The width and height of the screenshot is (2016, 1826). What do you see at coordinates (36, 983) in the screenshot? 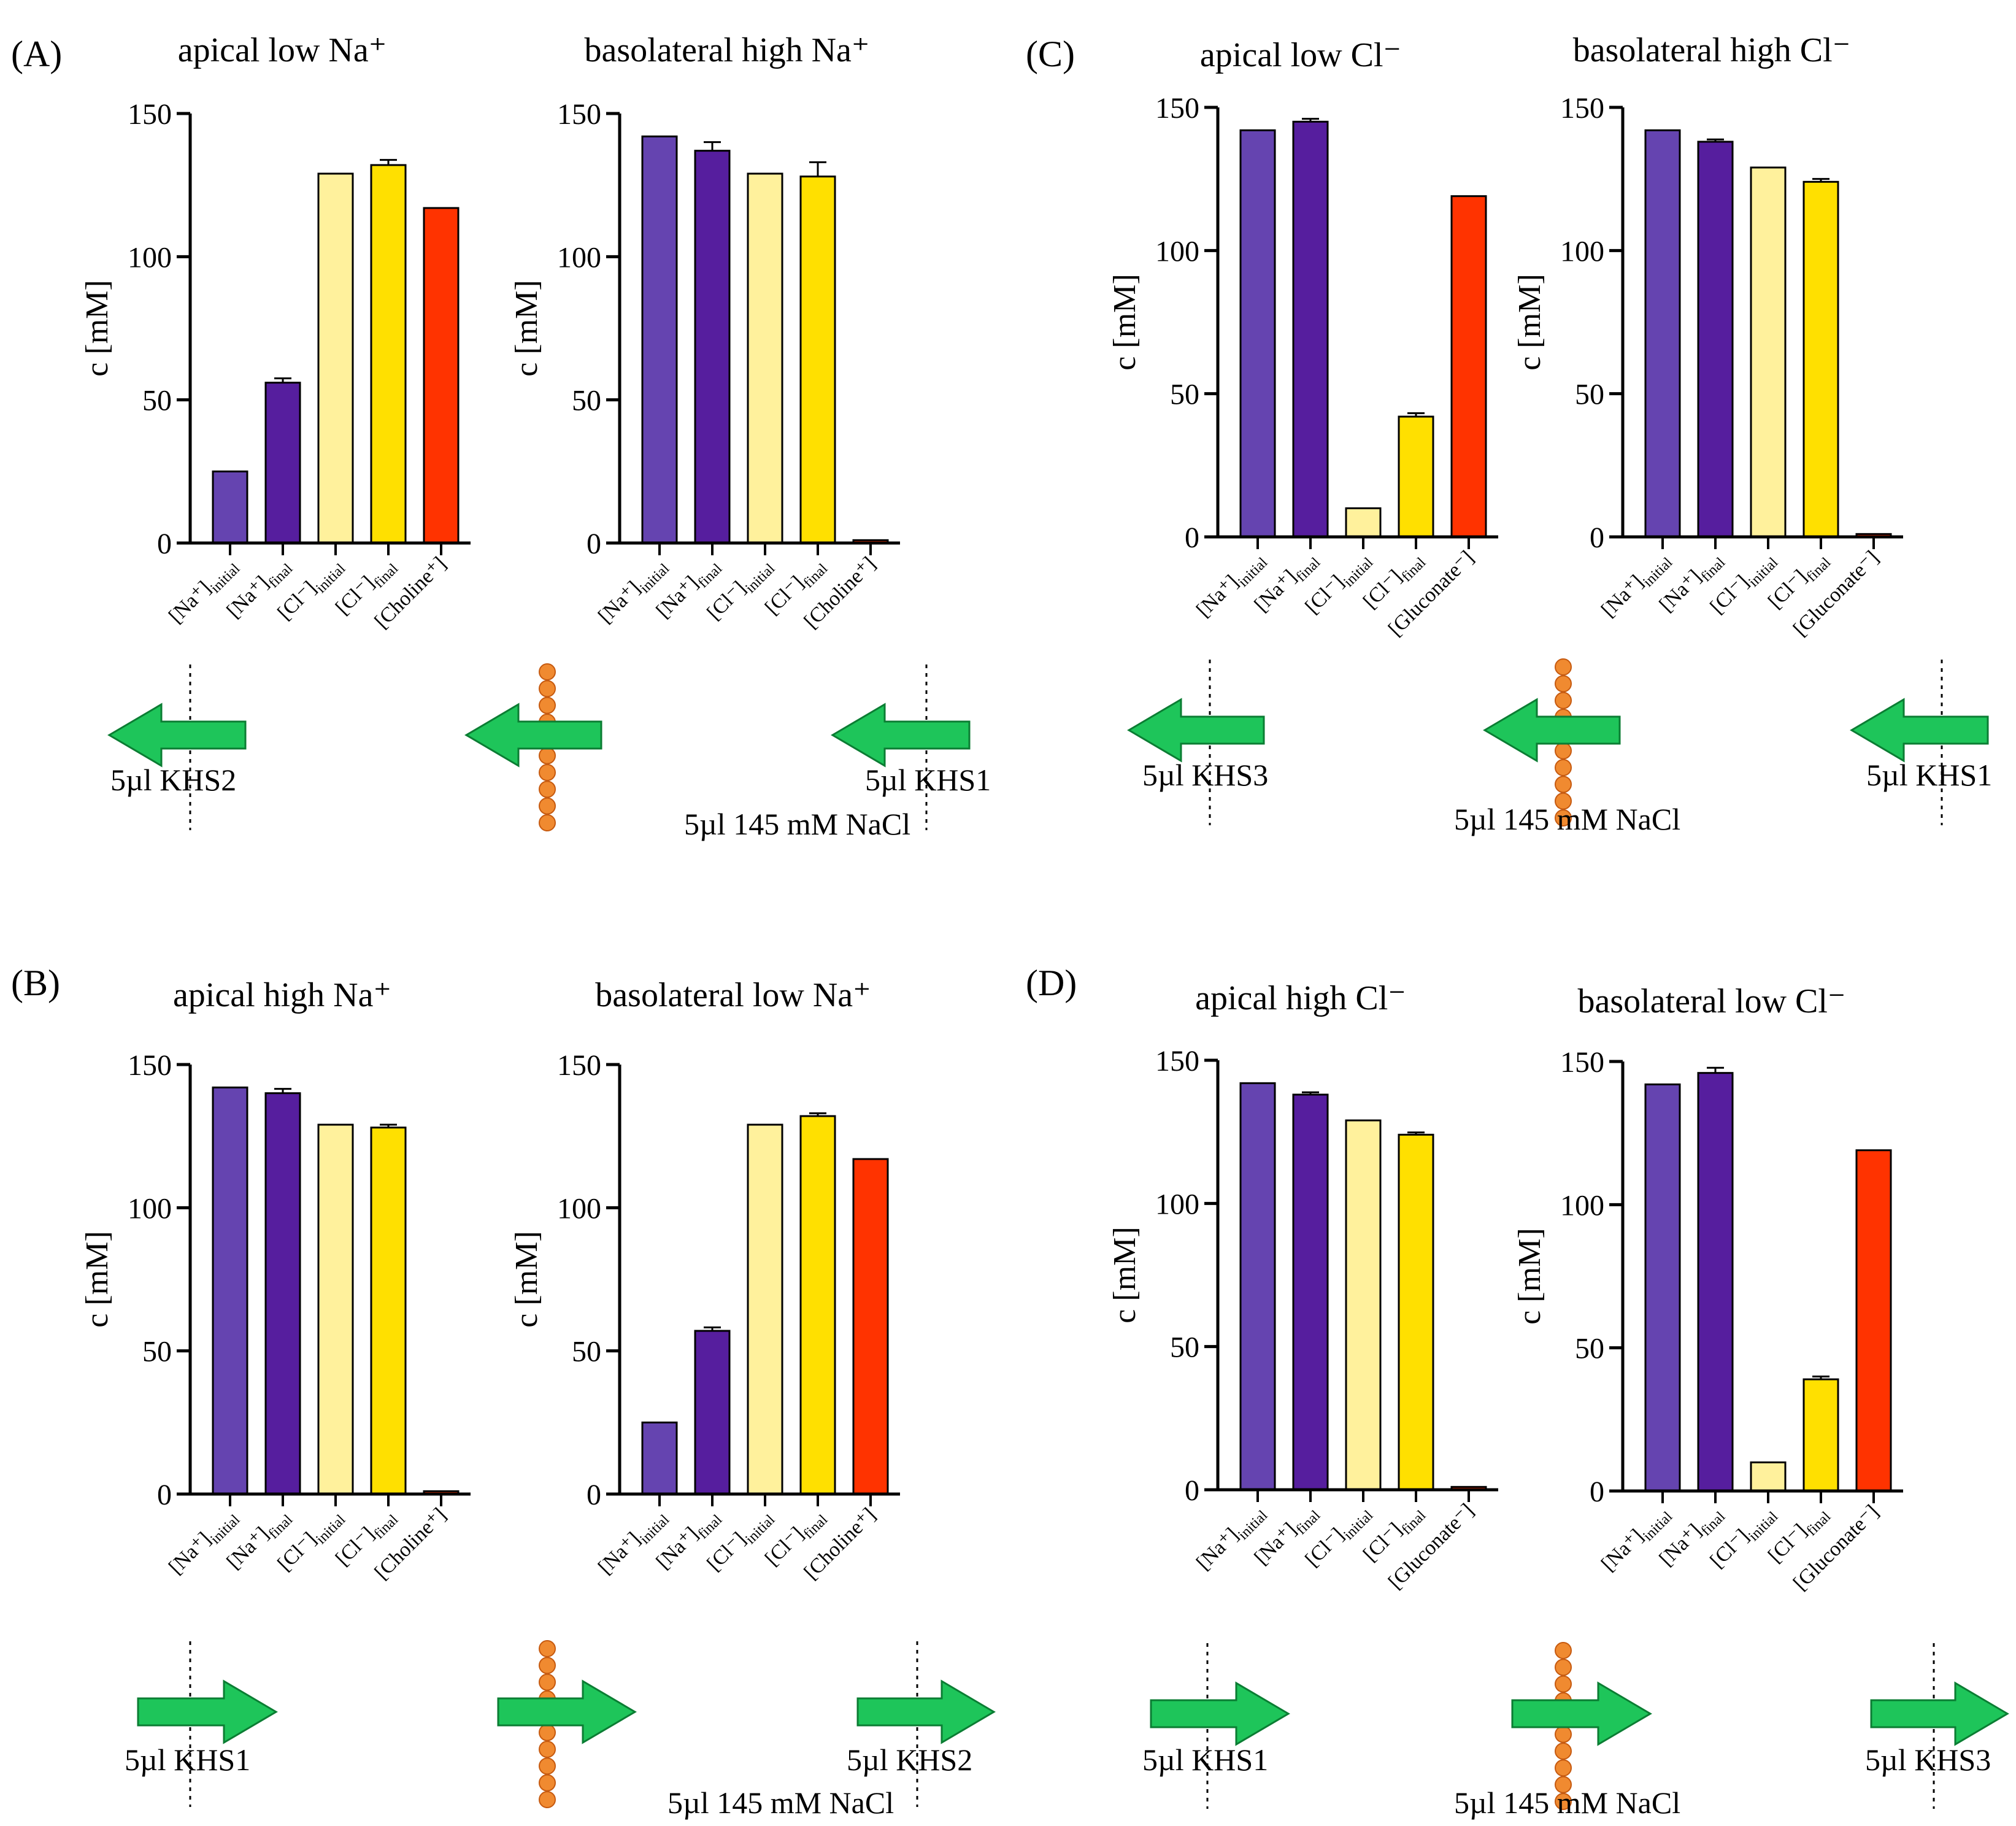
I see `panel-label-b: (B)` at bounding box center [36, 983].